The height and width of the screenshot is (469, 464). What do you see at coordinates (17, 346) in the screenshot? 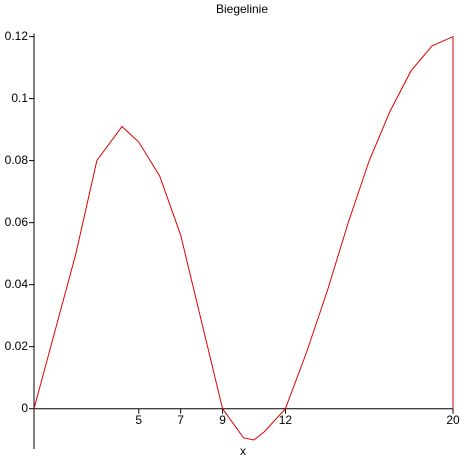
I see `y-tick-label: 0.02` at bounding box center [17, 346].